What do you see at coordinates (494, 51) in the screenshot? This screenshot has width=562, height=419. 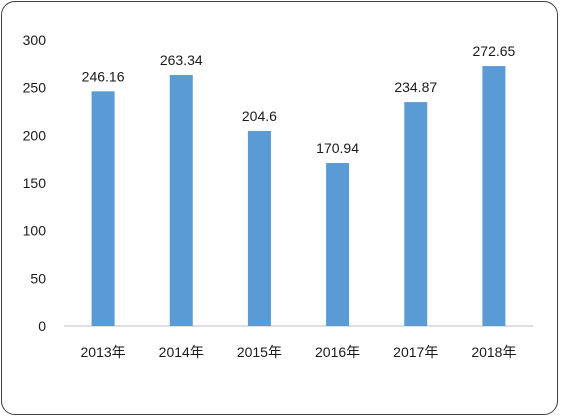 I see `data-label: 272.65` at bounding box center [494, 51].